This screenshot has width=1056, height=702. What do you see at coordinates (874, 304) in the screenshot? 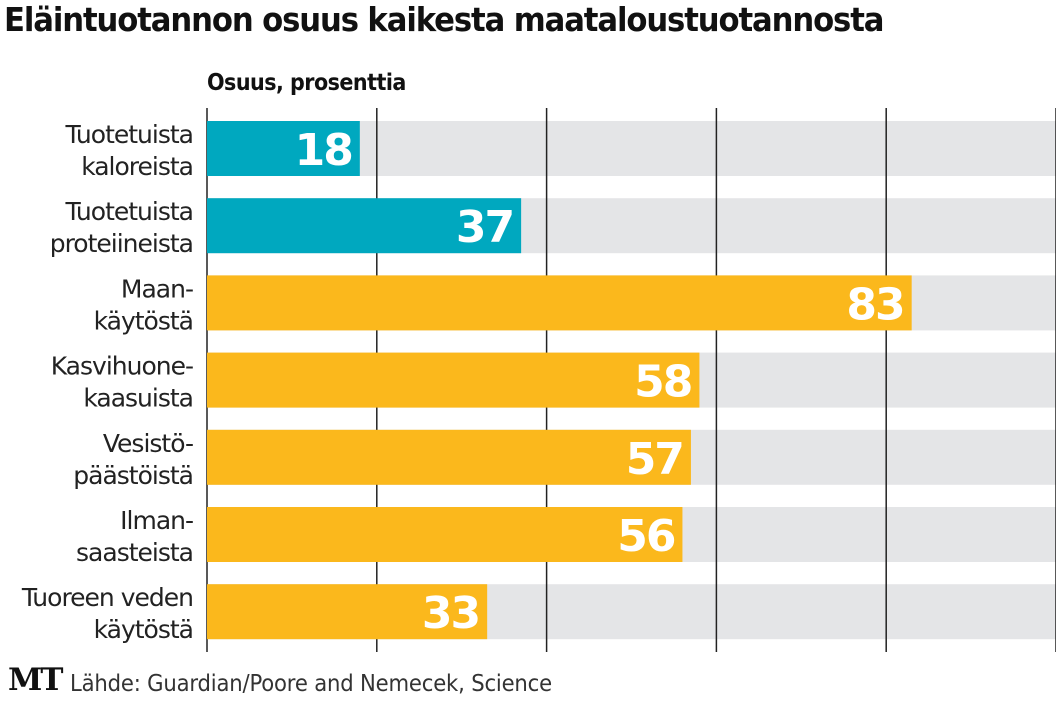
I see `data-label: 83` at bounding box center [874, 304].